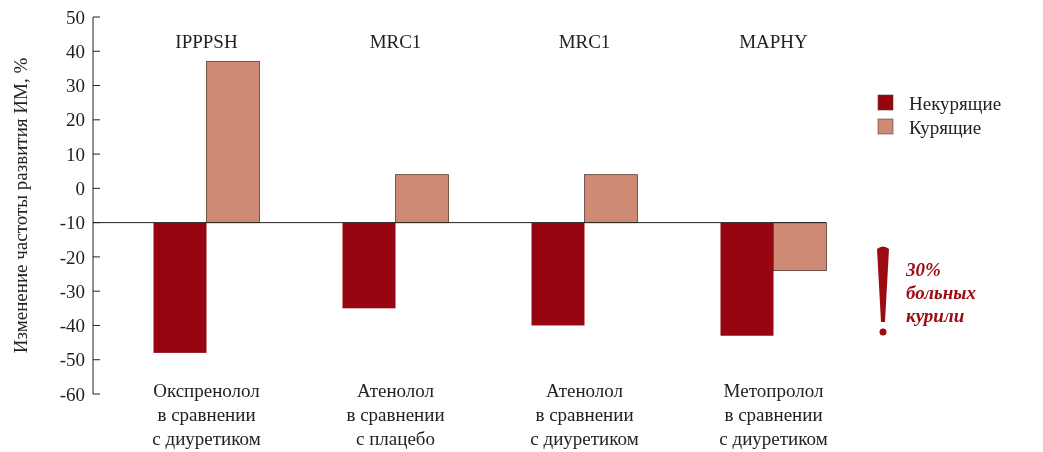  I want to click on y-tick-label: -50, so click(72, 360).